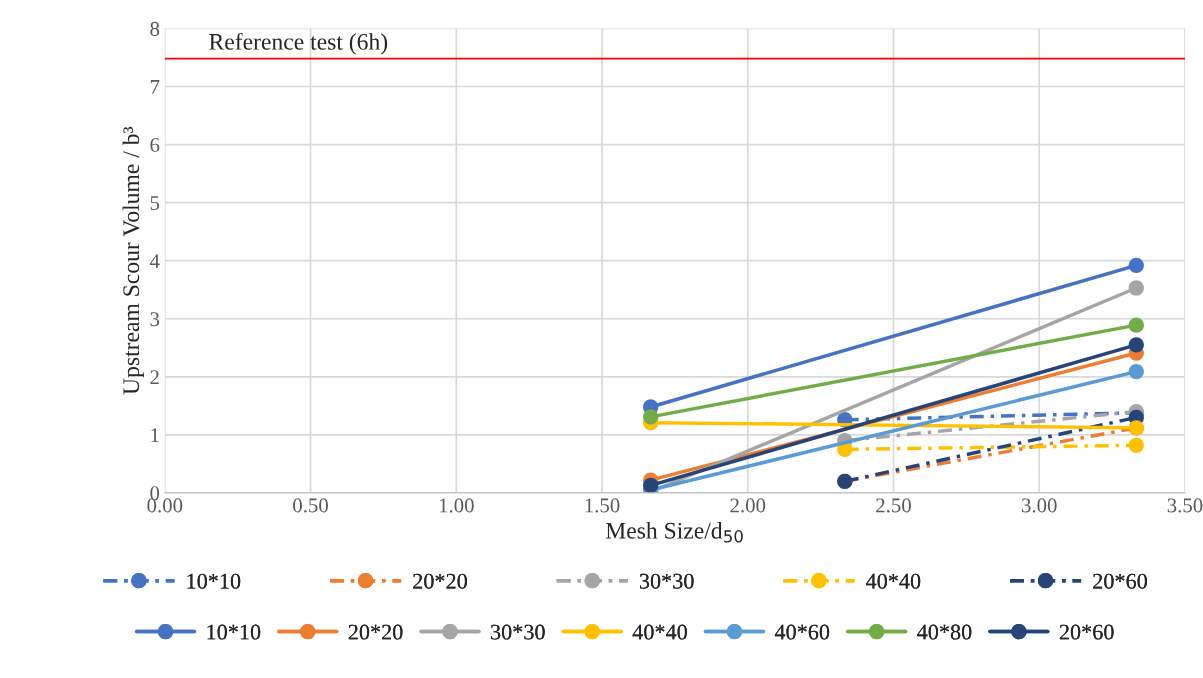  I want to click on legend-label: 40*80, so click(944, 632).